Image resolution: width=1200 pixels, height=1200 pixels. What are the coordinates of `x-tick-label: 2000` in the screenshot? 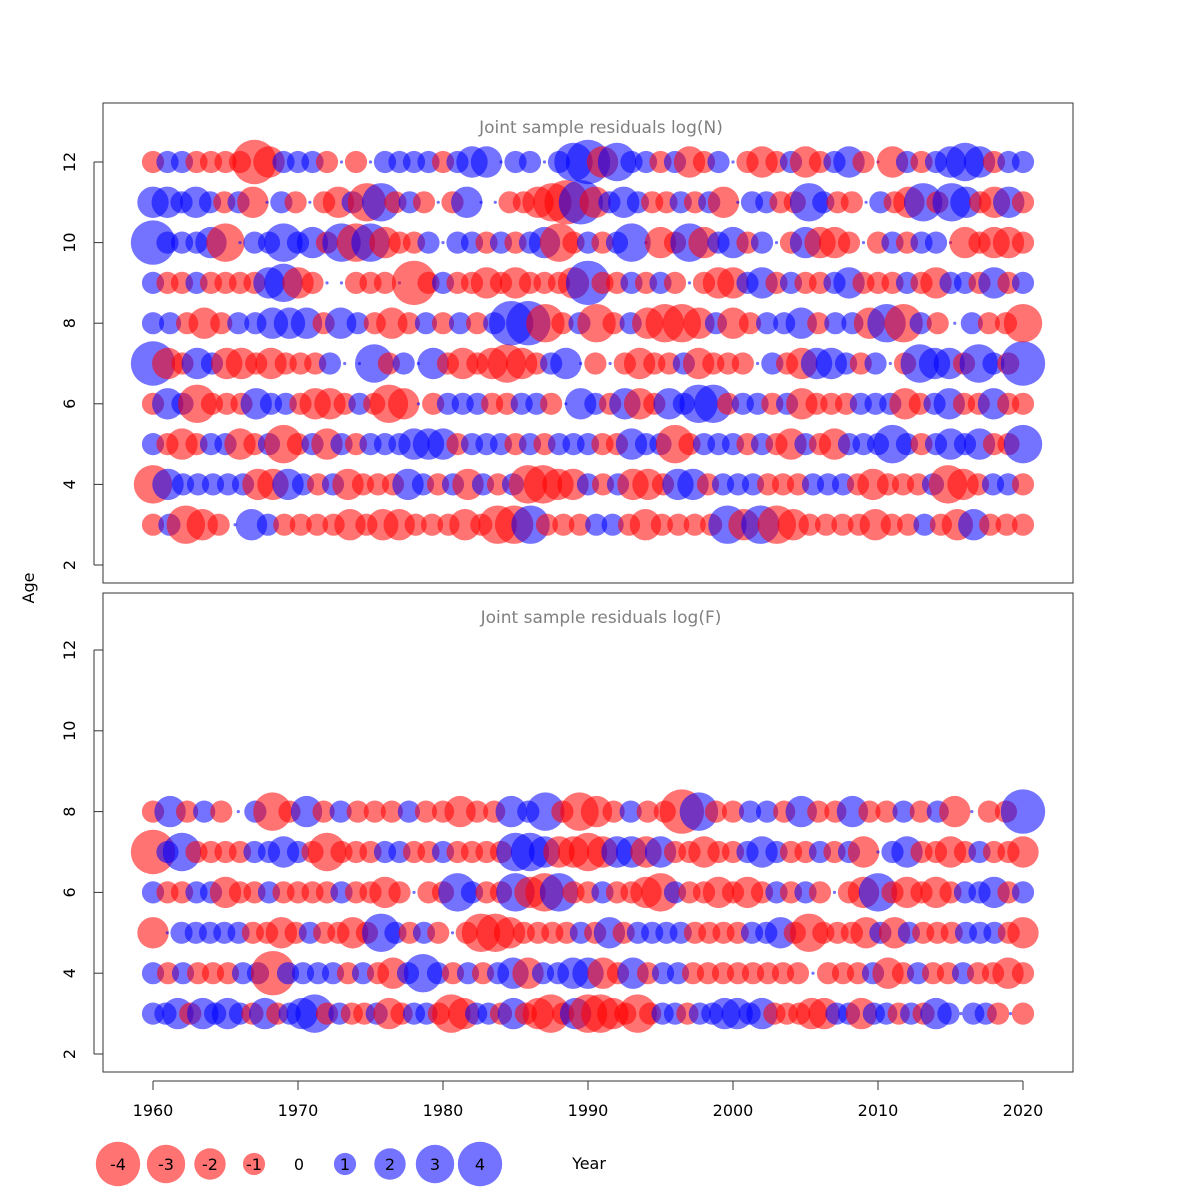 It's located at (733, 1110).